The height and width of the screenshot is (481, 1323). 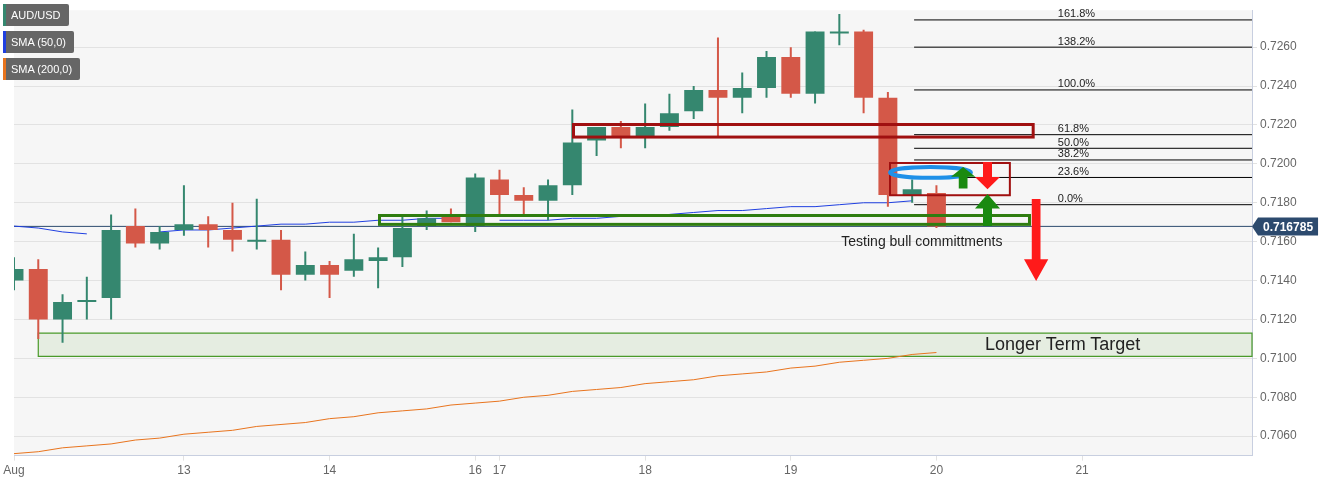 I want to click on y-tick-label: 0.7100, so click(x=1279, y=357).